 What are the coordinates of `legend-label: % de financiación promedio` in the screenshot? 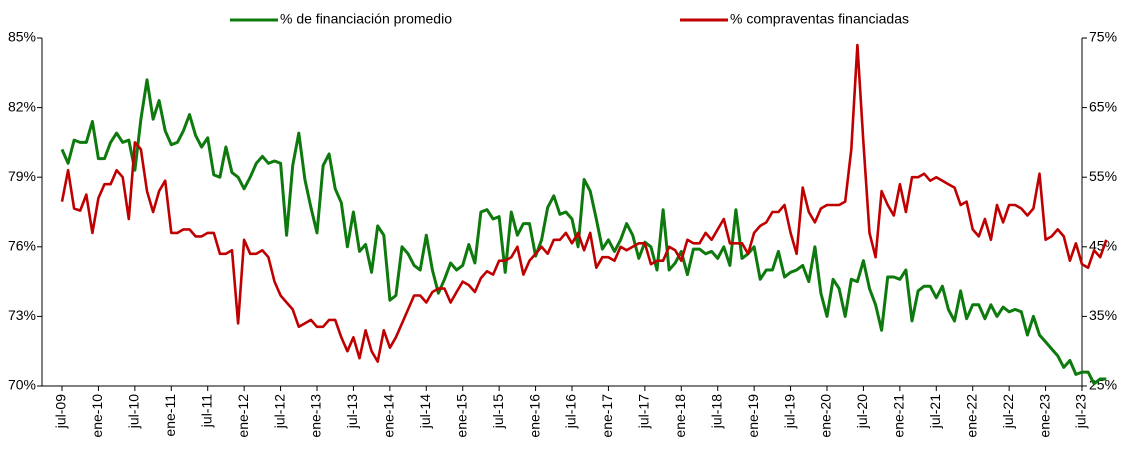 It's located at (366, 19).